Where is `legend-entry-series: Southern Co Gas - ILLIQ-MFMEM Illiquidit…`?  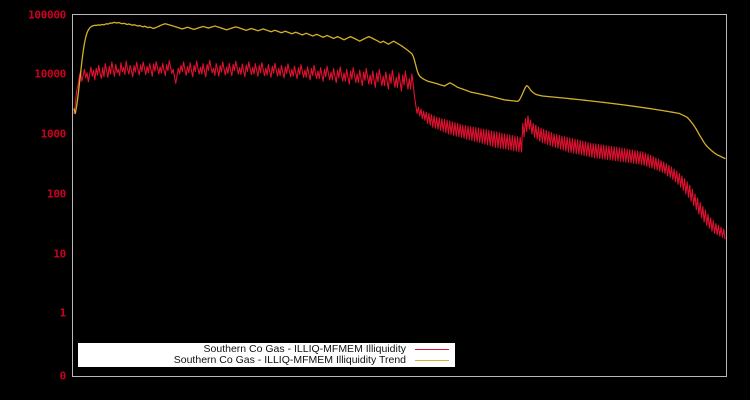 legend-entry-series: Southern Co Gas - ILLIQ-MFMEM Illiquidit… is located at coordinates (266, 349).